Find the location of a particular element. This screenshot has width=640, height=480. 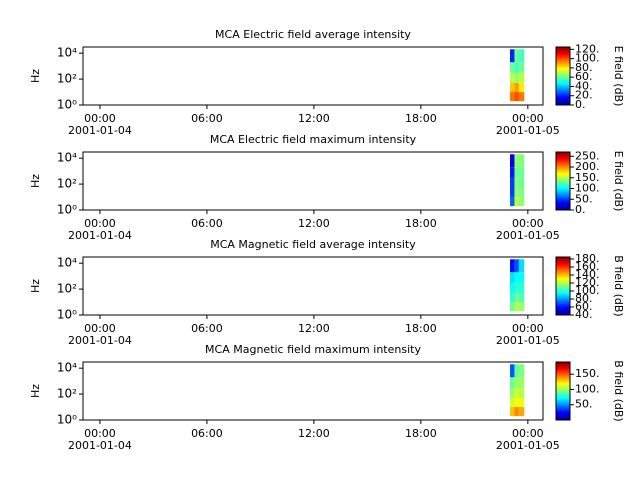

panel-title: MCA Electric field average intensity is located at coordinates (313, 34).